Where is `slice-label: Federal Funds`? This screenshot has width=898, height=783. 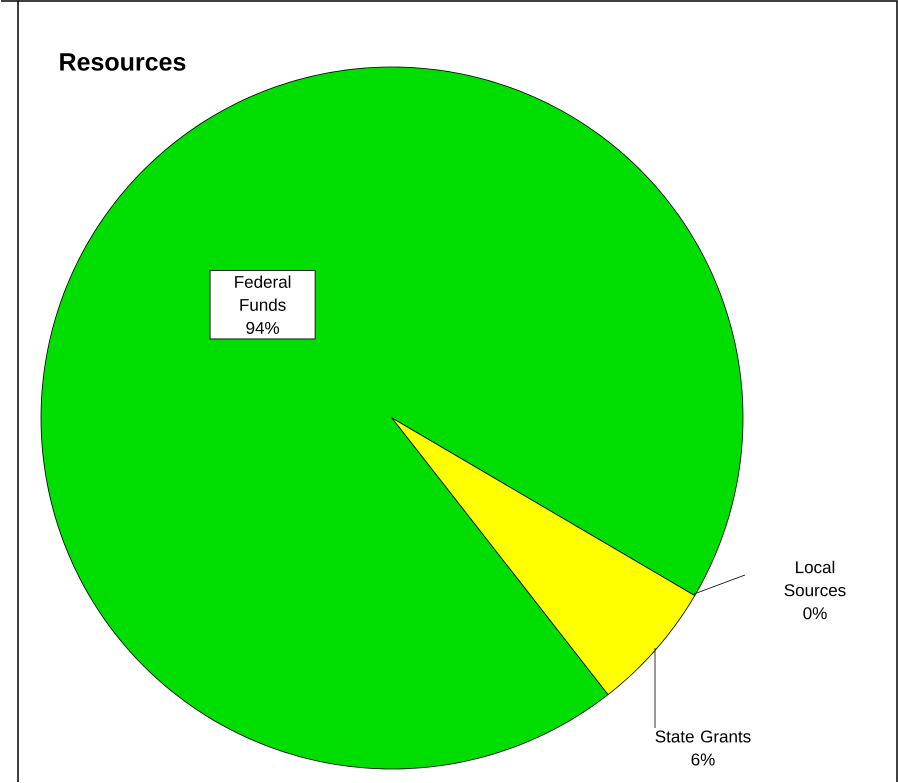 slice-label: Federal Funds is located at coordinates (262, 293).